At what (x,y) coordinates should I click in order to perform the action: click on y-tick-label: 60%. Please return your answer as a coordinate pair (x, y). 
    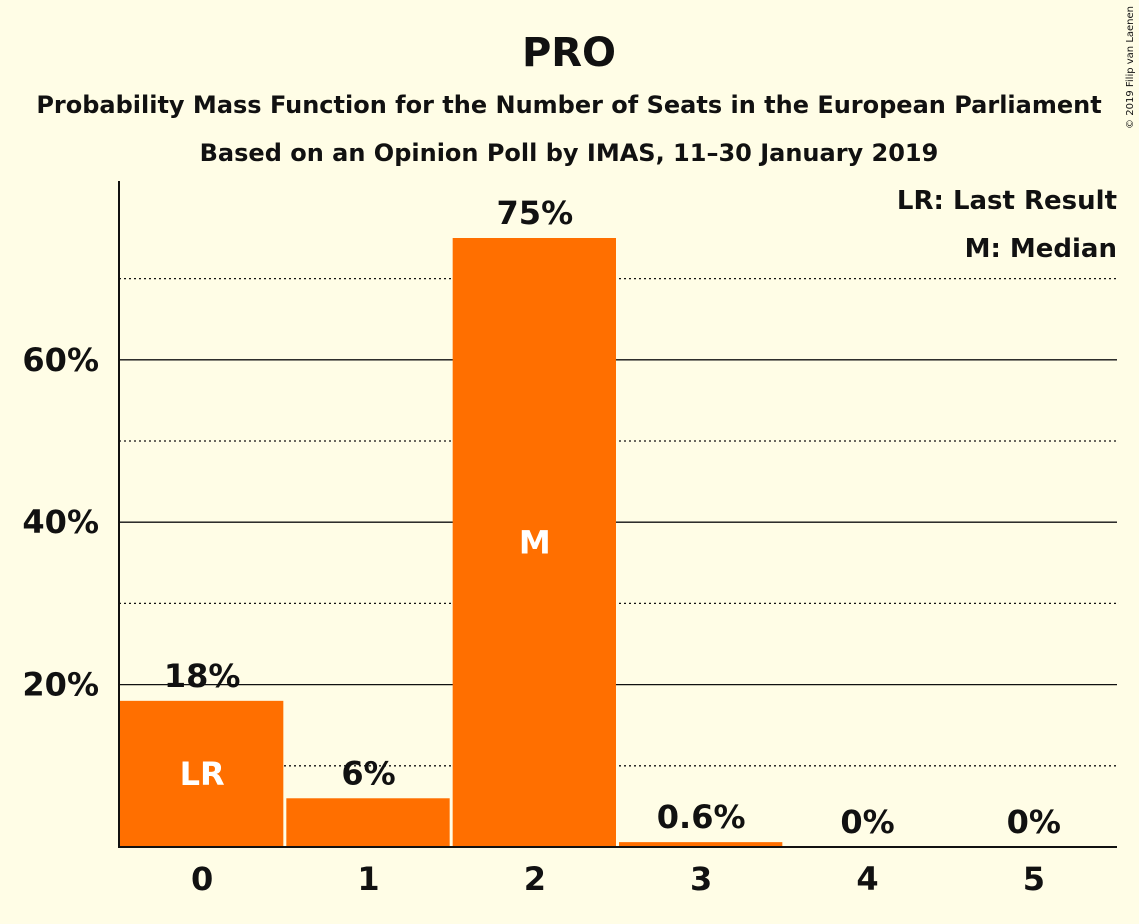
    Looking at the image, I should click on (60, 360).